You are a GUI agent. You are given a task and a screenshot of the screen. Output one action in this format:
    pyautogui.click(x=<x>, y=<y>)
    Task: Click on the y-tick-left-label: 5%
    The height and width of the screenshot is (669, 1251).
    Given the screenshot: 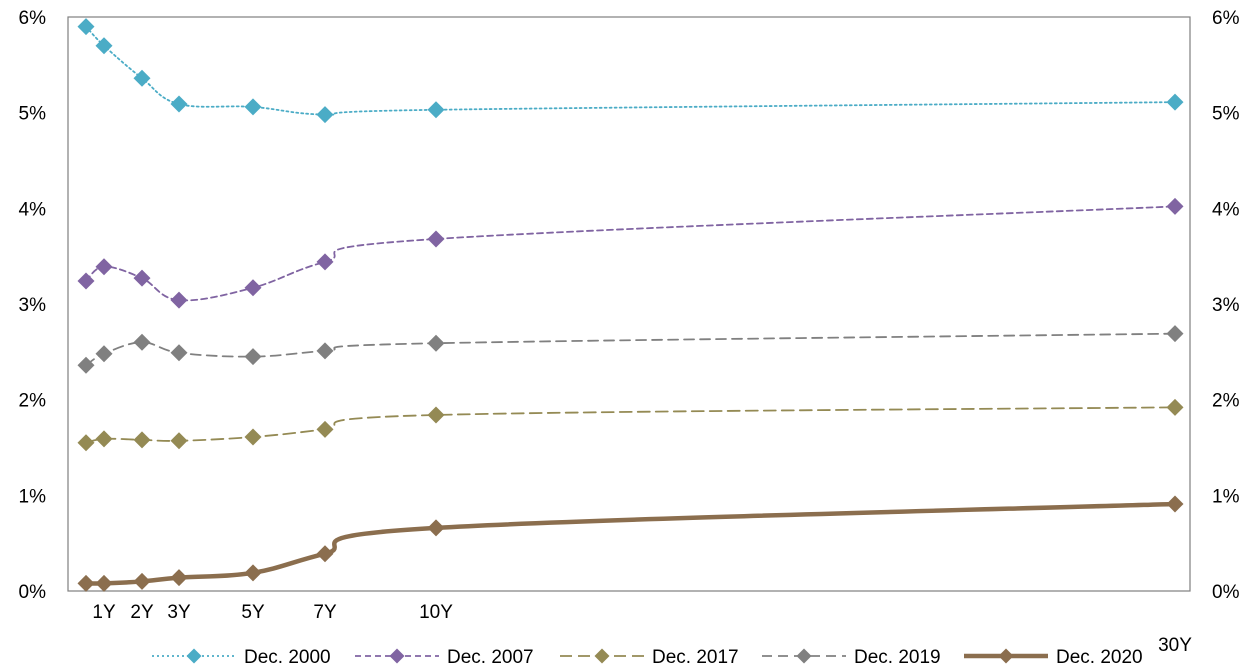 What is the action you would take?
    pyautogui.click(x=33, y=114)
    